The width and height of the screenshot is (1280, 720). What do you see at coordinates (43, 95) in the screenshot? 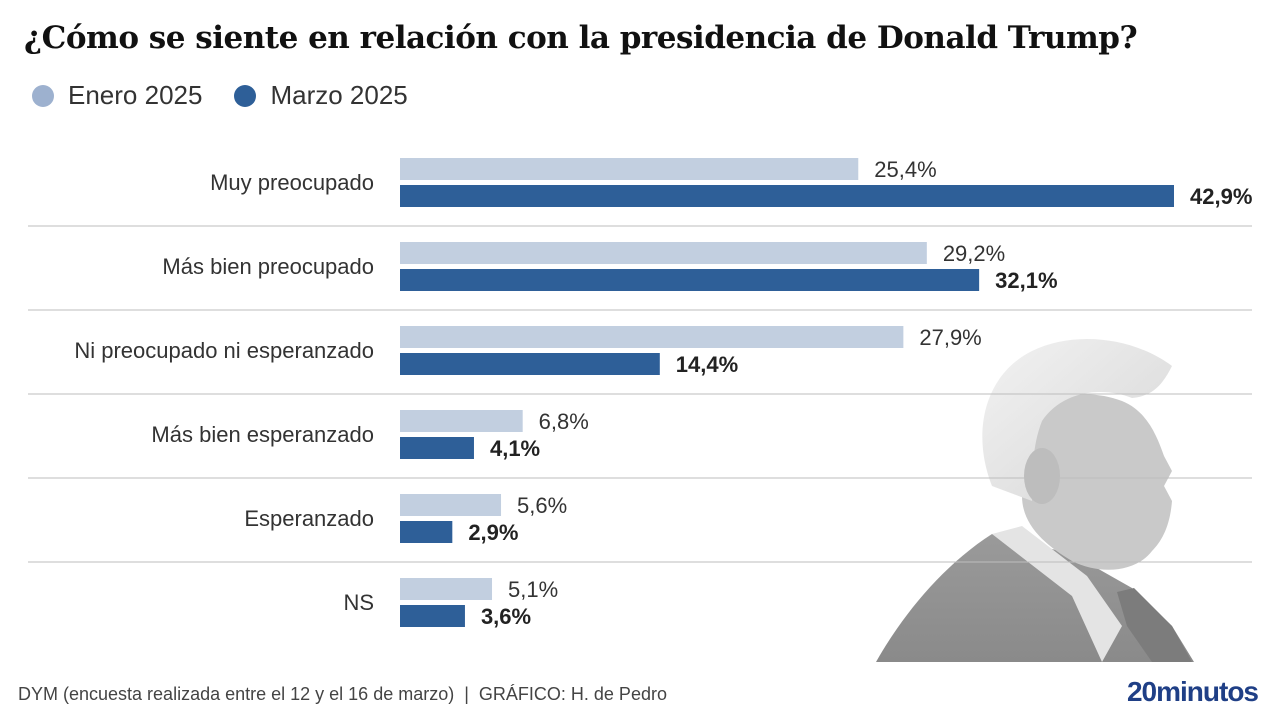
I see `legend-dot-enero` at bounding box center [43, 95].